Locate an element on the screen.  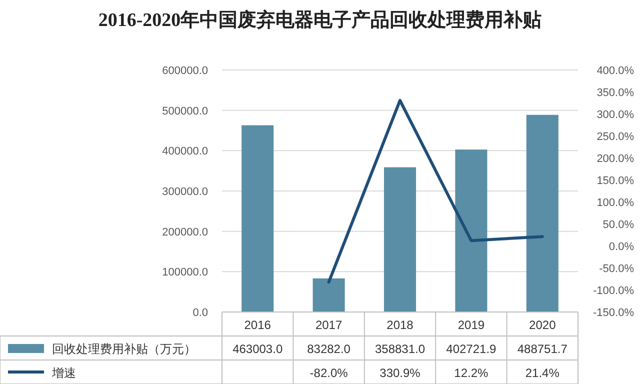
y2-tick-label: -150.0% is located at coordinates (613, 313).